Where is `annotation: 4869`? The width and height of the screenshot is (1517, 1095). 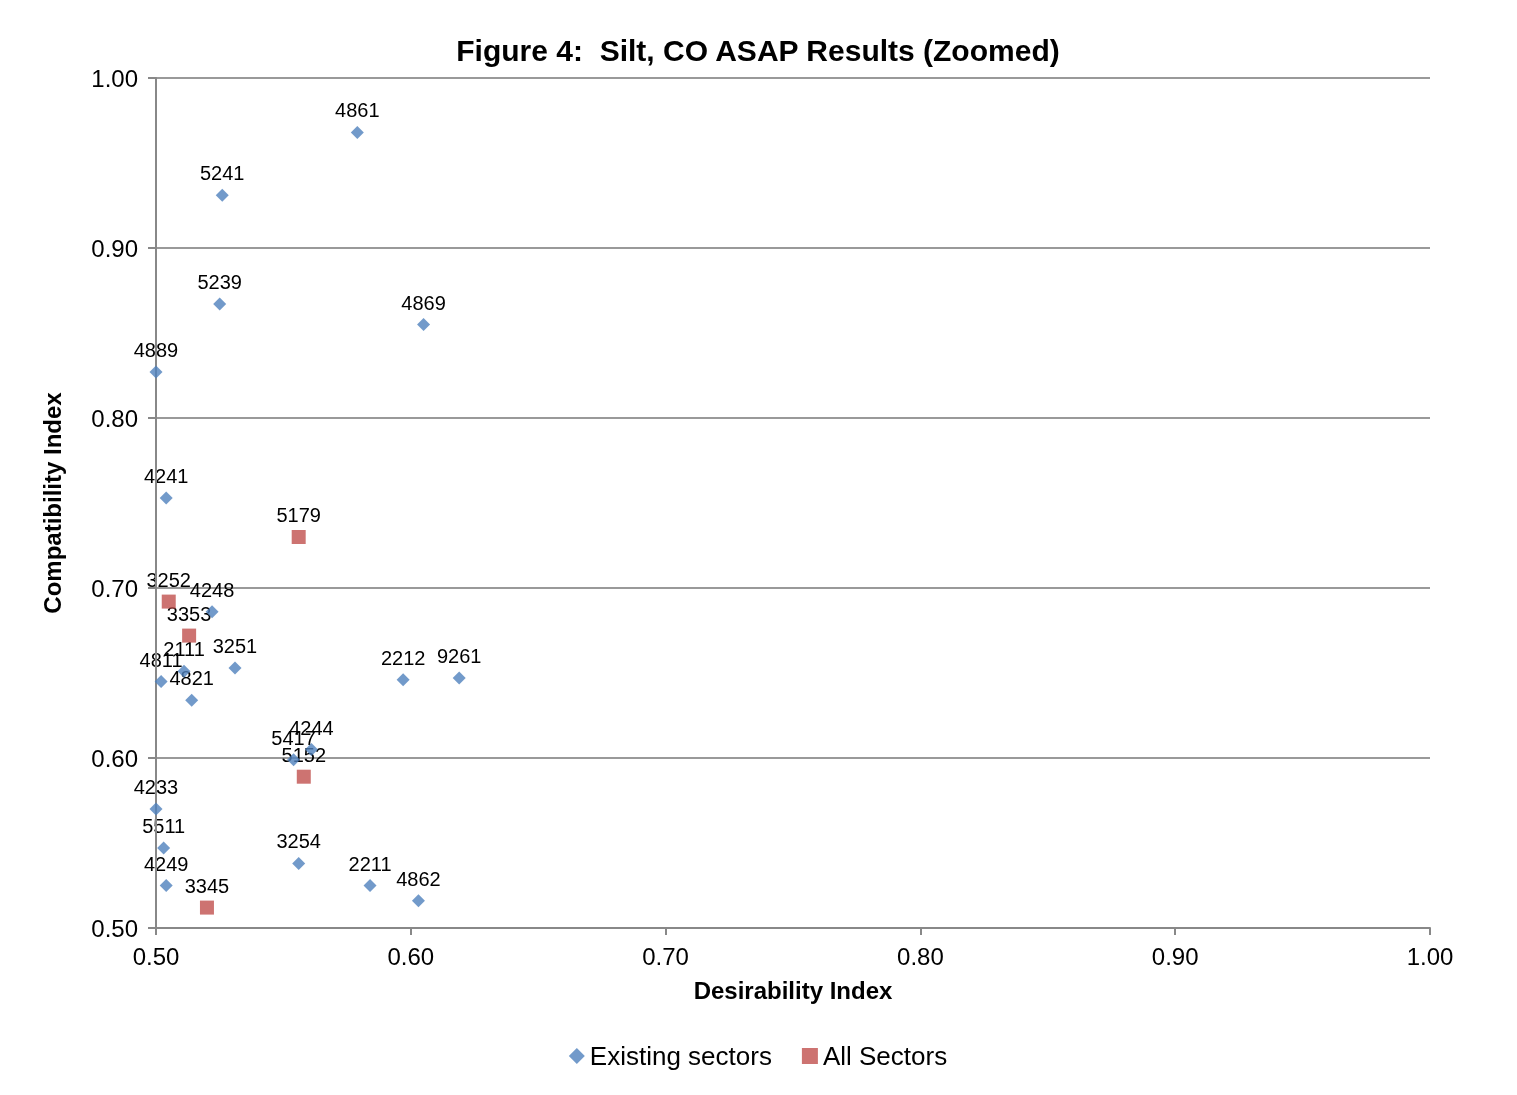
annotation: 4869 is located at coordinates (423, 302).